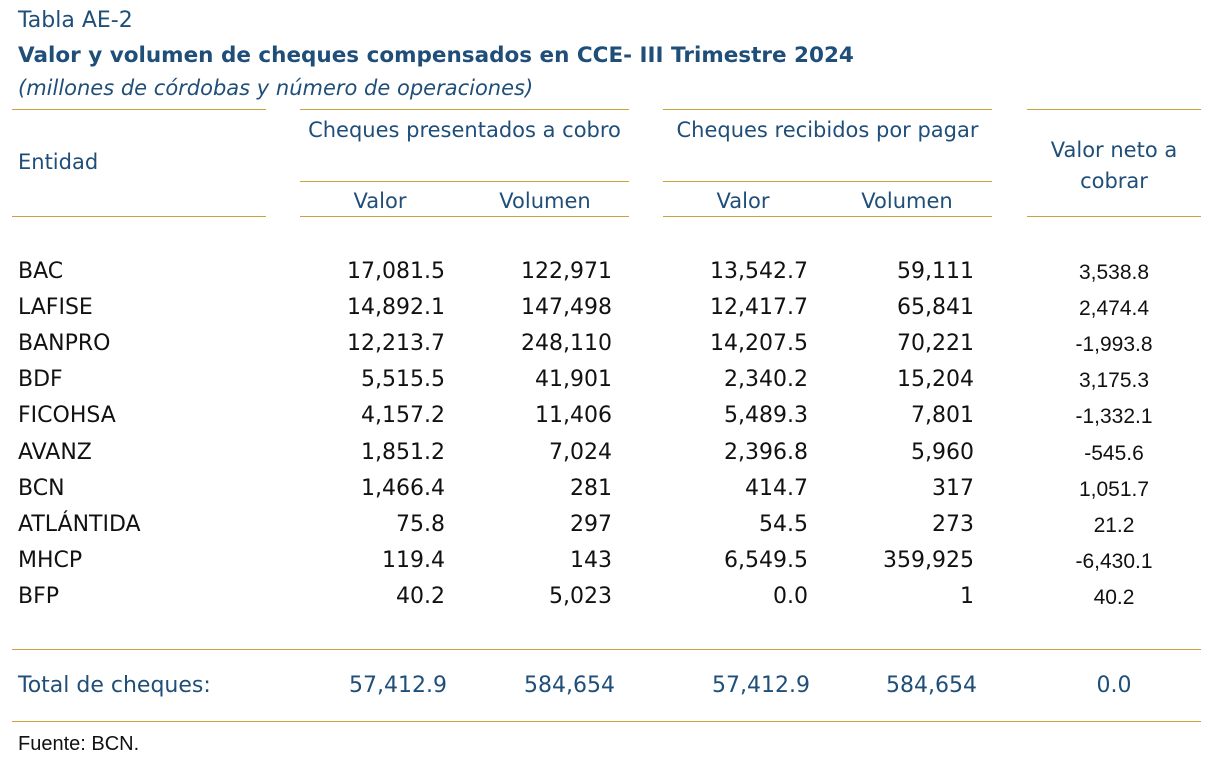 The width and height of the screenshot is (1218, 774). What do you see at coordinates (776, 488) in the screenshot?
I see `cell-received-value: 414.7` at bounding box center [776, 488].